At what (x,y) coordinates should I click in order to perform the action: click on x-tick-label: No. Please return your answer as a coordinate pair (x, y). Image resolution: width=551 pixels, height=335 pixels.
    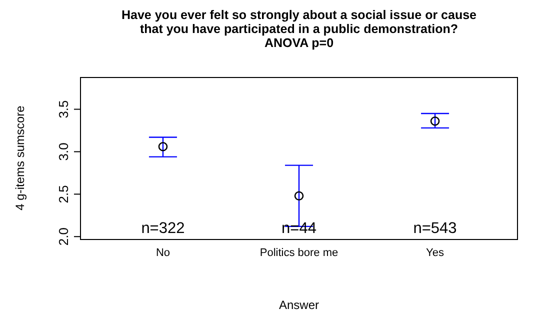
    Looking at the image, I should click on (163, 252).